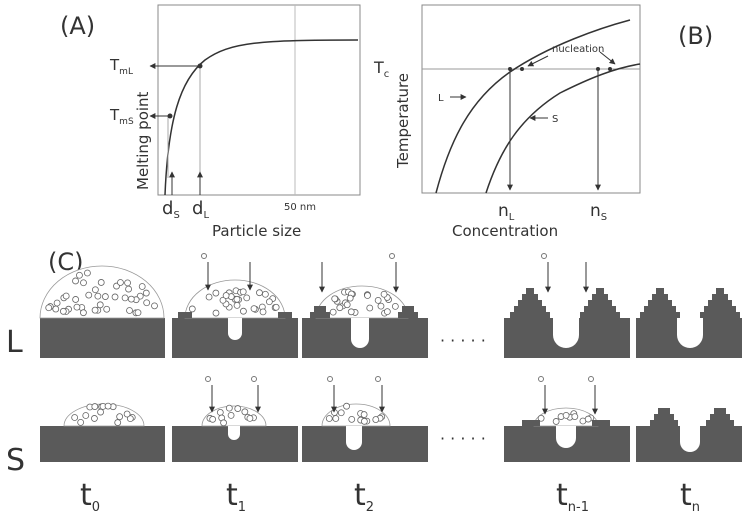 The image size is (747, 517). What do you see at coordinates (236, 496) in the screenshot?
I see `time-label-1: t1` at bounding box center [236, 496].